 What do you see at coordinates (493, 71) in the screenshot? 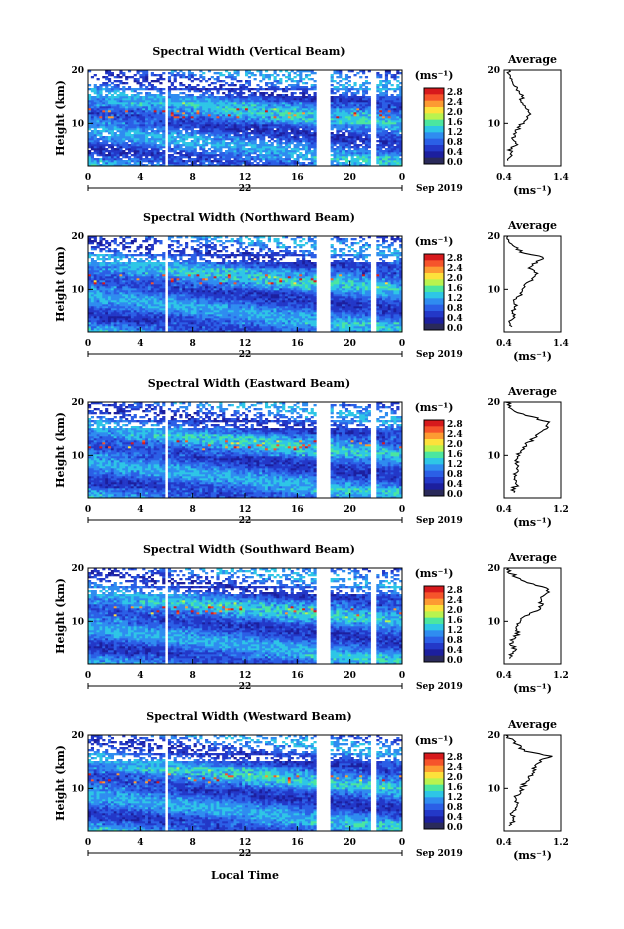
I see `avg-y-tick-label: 20` at bounding box center [493, 71].